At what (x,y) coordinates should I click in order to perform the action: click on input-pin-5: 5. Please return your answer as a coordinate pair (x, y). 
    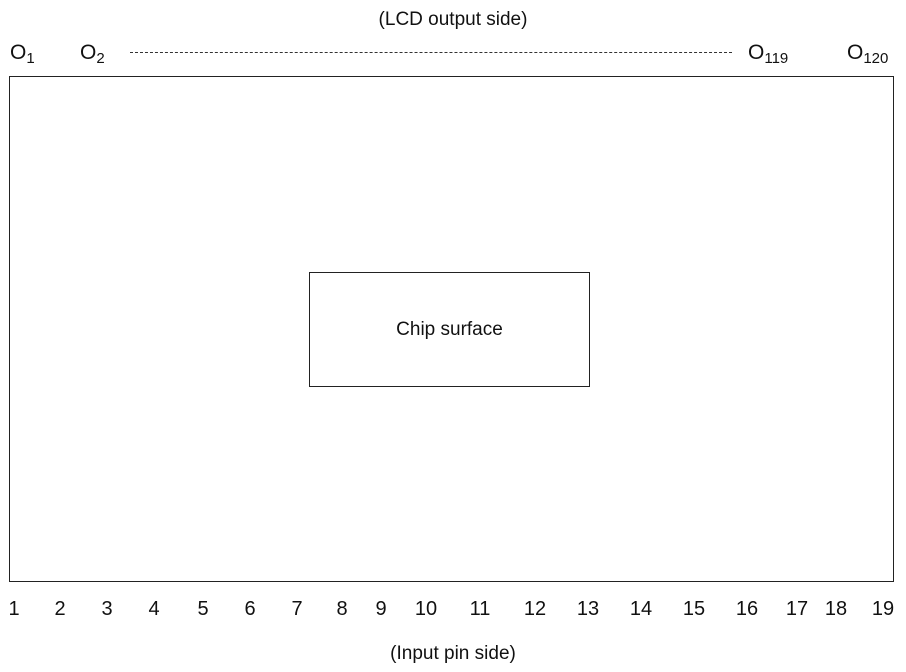
    Looking at the image, I should click on (203, 609).